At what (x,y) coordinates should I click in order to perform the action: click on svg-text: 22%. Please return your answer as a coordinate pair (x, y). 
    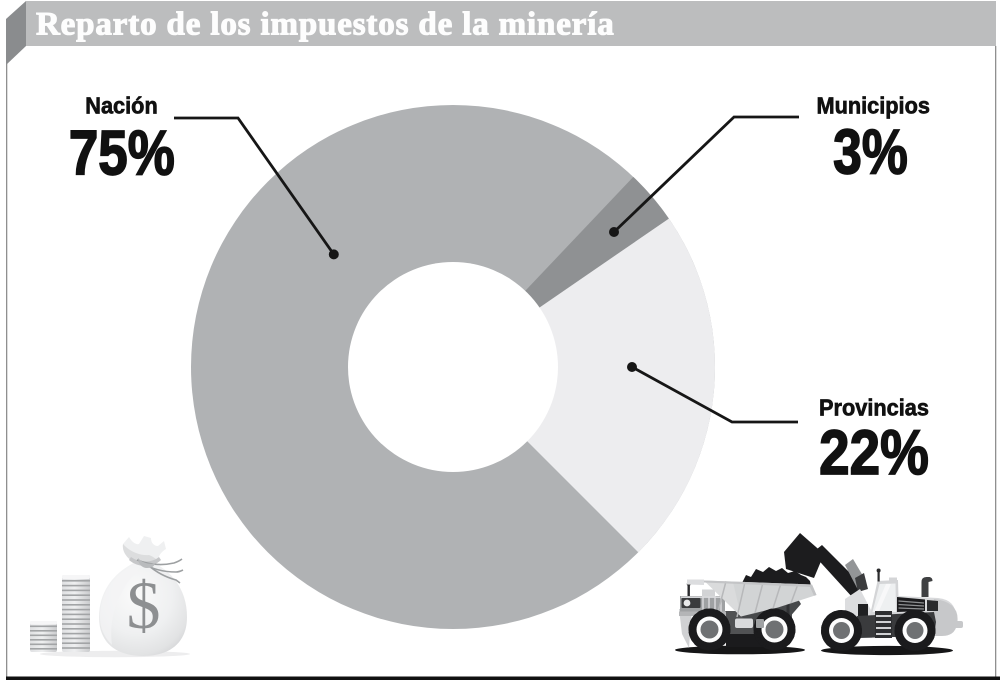
    Looking at the image, I should click on (874, 452).